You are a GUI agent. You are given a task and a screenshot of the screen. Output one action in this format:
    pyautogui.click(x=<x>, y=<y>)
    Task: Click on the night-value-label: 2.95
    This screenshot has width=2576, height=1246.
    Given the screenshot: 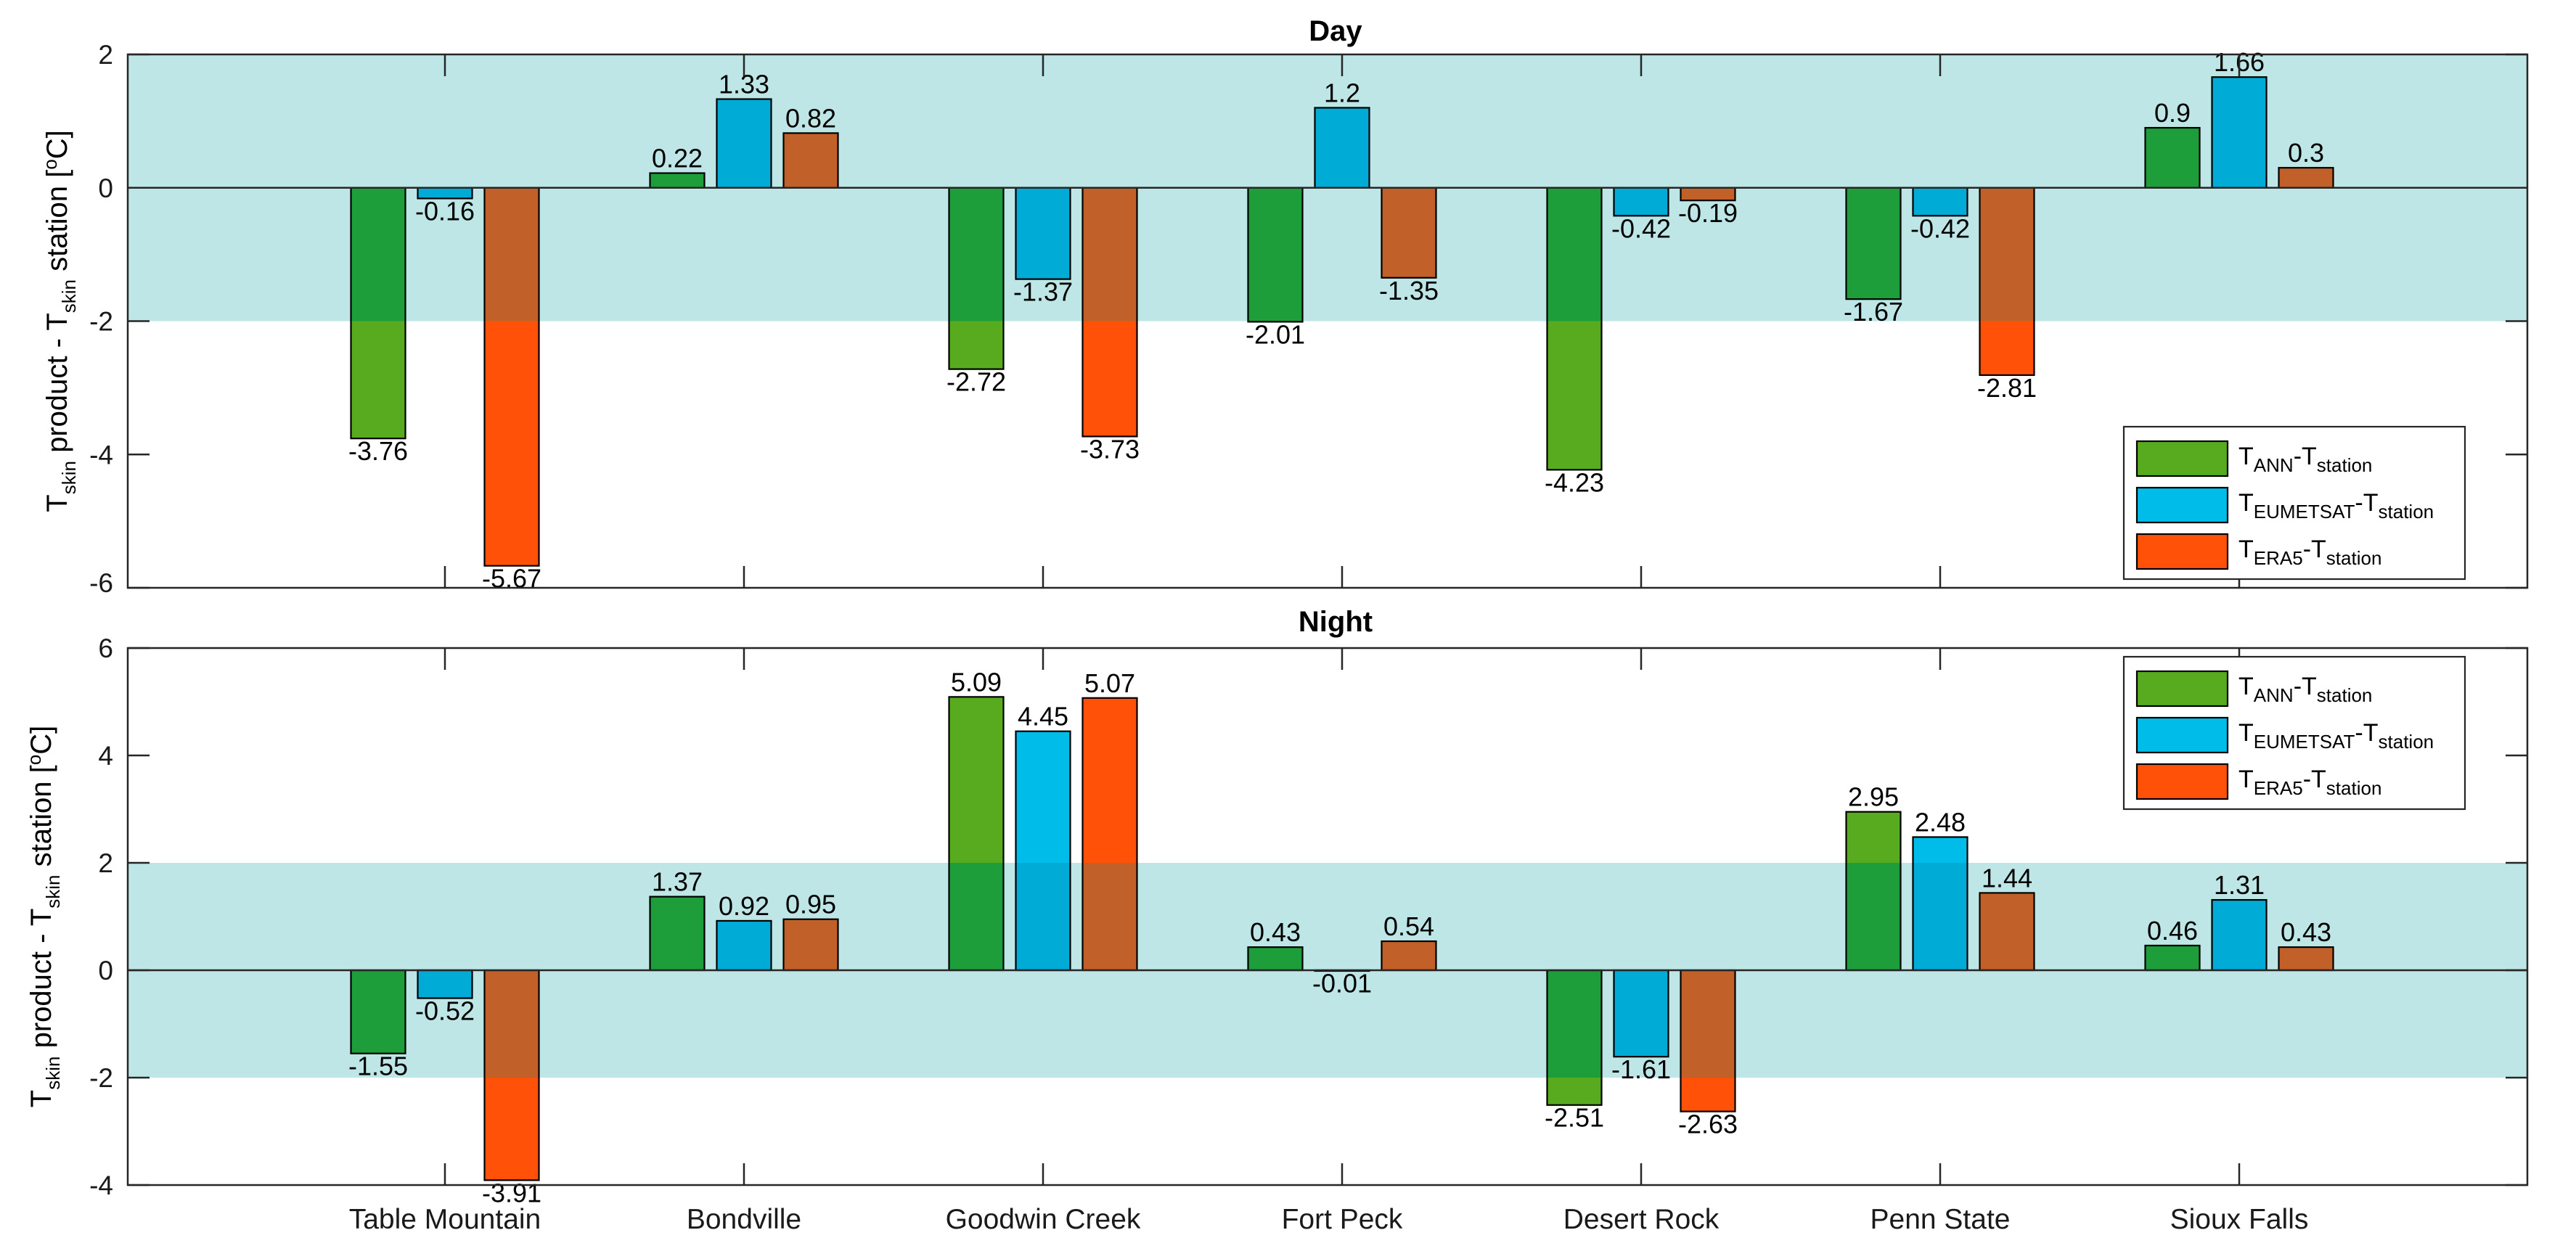 What is the action you would take?
    pyautogui.click(x=1874, y=797)
    